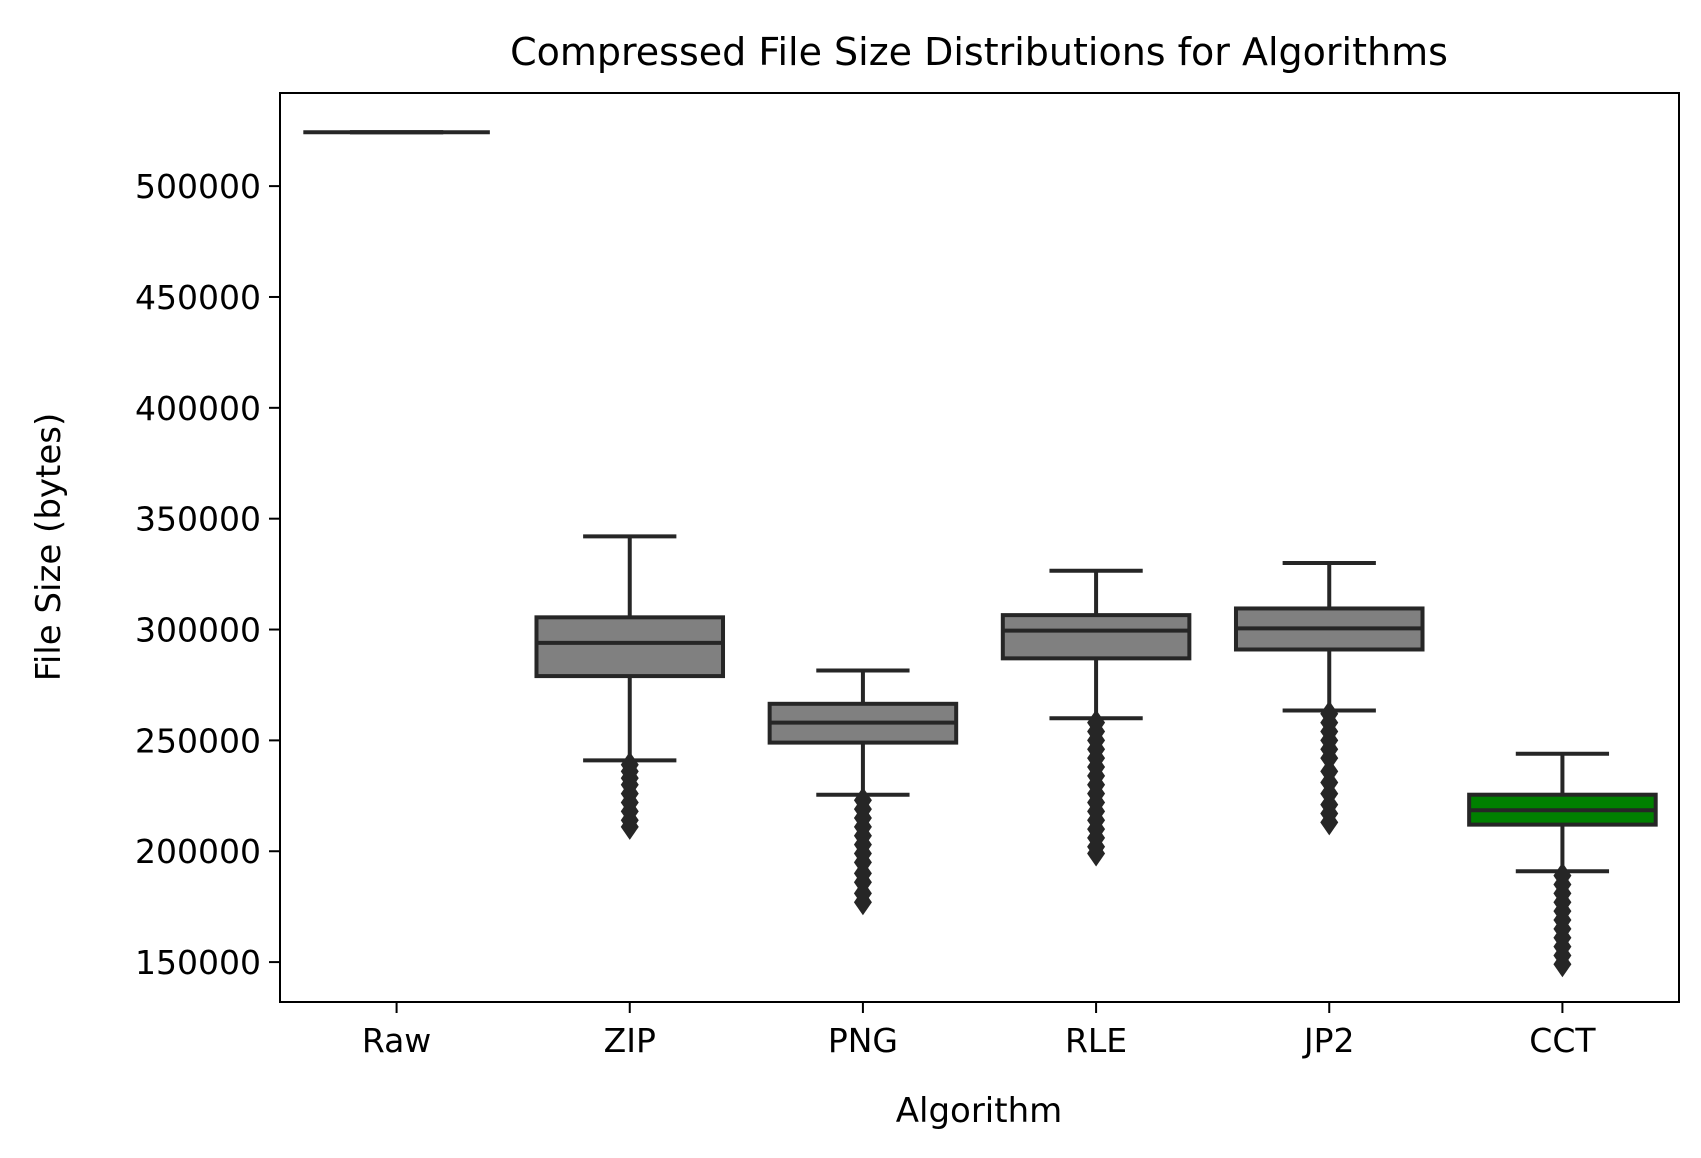  I want to click on y-tick-label: 250000, so click(198, 740).